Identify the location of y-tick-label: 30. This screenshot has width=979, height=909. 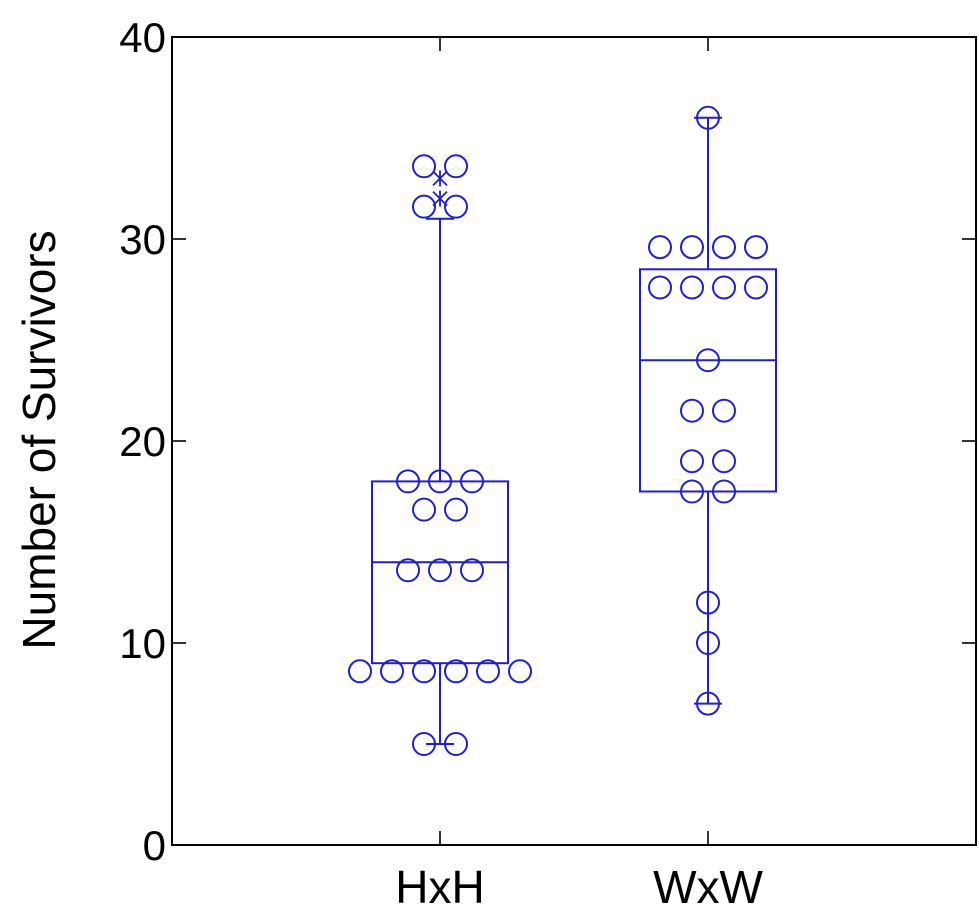
(142, 239).